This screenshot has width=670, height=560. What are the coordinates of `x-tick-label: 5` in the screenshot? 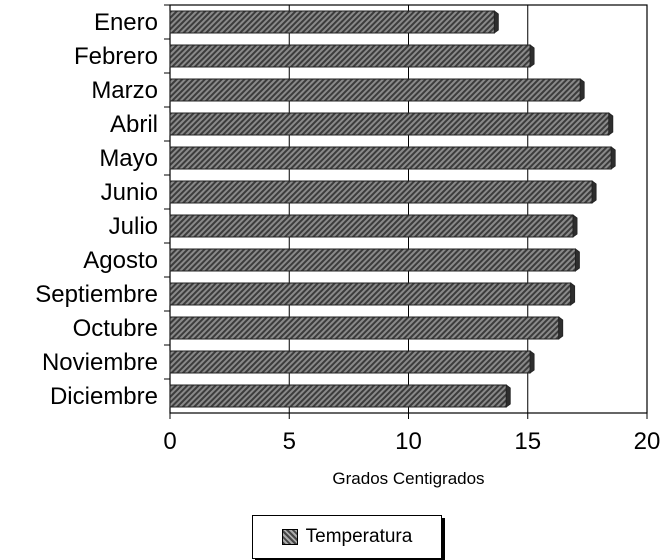 It's located at (289, 441).